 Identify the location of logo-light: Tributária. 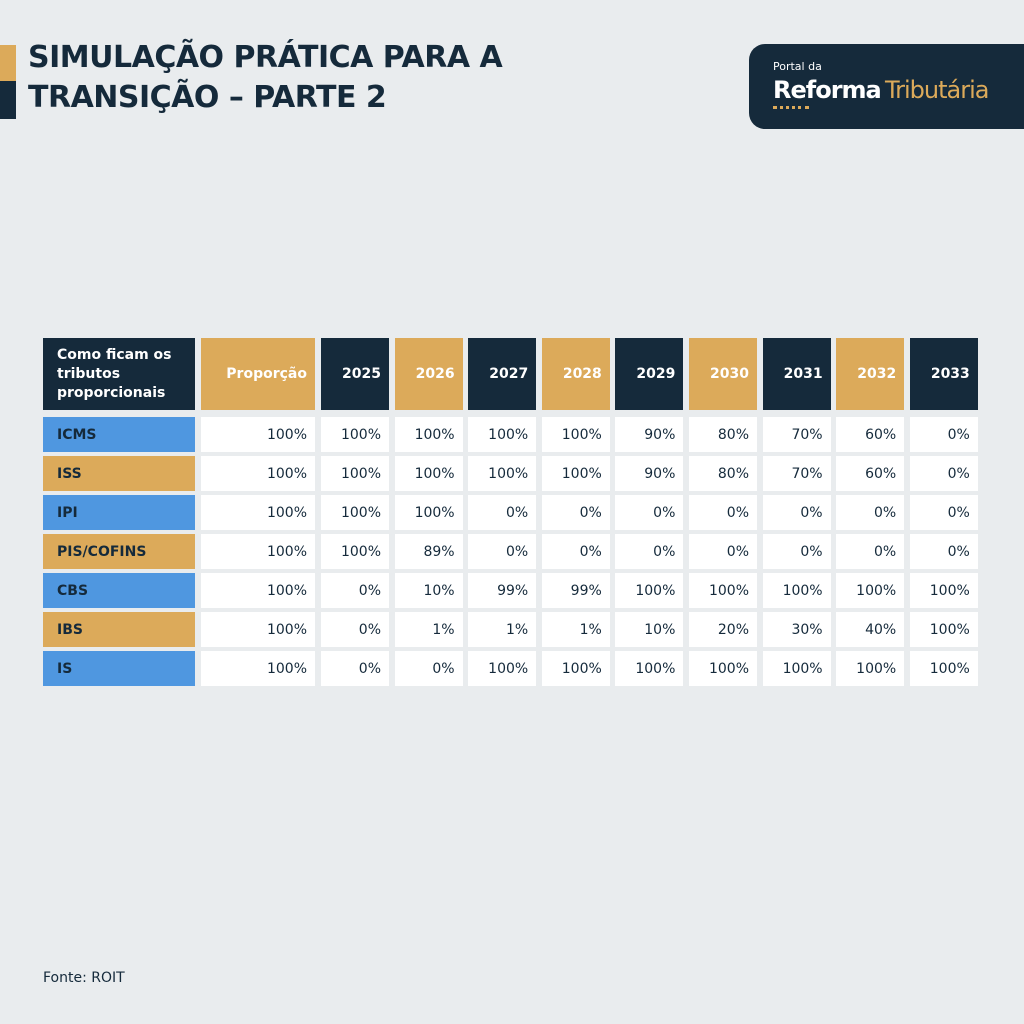
(937, 90).